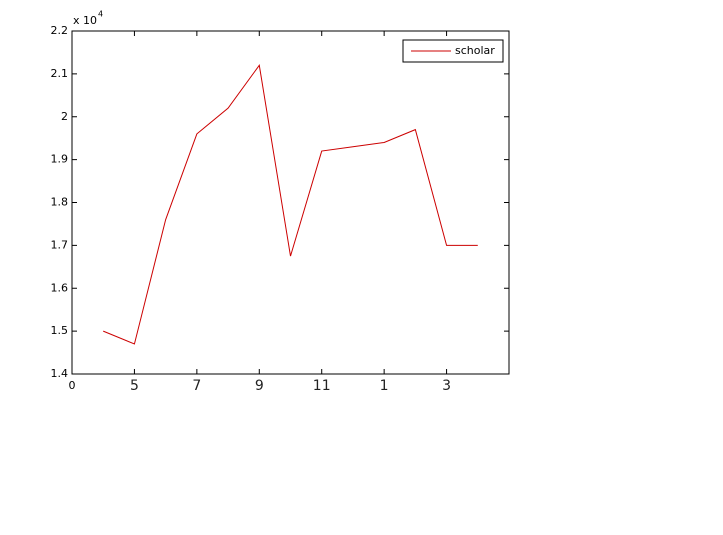 The width and height of the screenshot is (723, 535). What do you see at coordinates (100, 14) in the screenshot?
I see `y-exponent: 4` at bounding box center [100, 14].